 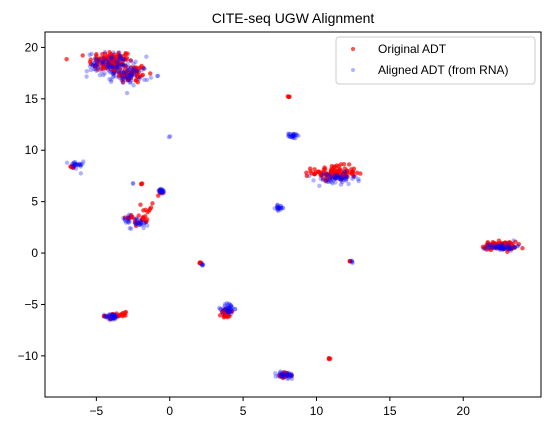 I want to click on y-tick-label: 0, so click(x=34, y=253).